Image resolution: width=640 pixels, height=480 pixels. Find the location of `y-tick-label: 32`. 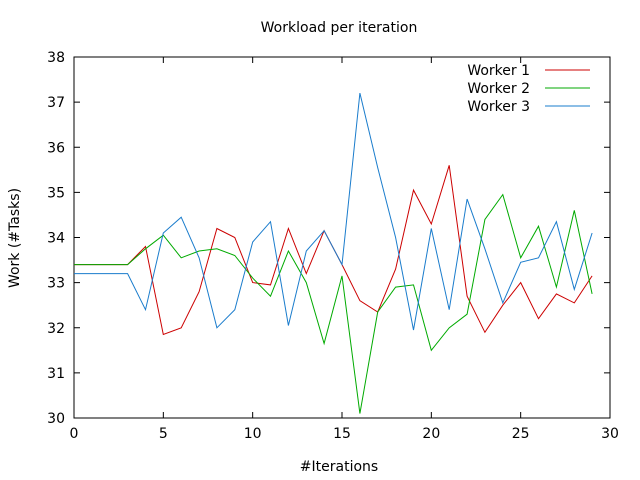

y-tick-label: 32 is located at coordinates (56, 329).